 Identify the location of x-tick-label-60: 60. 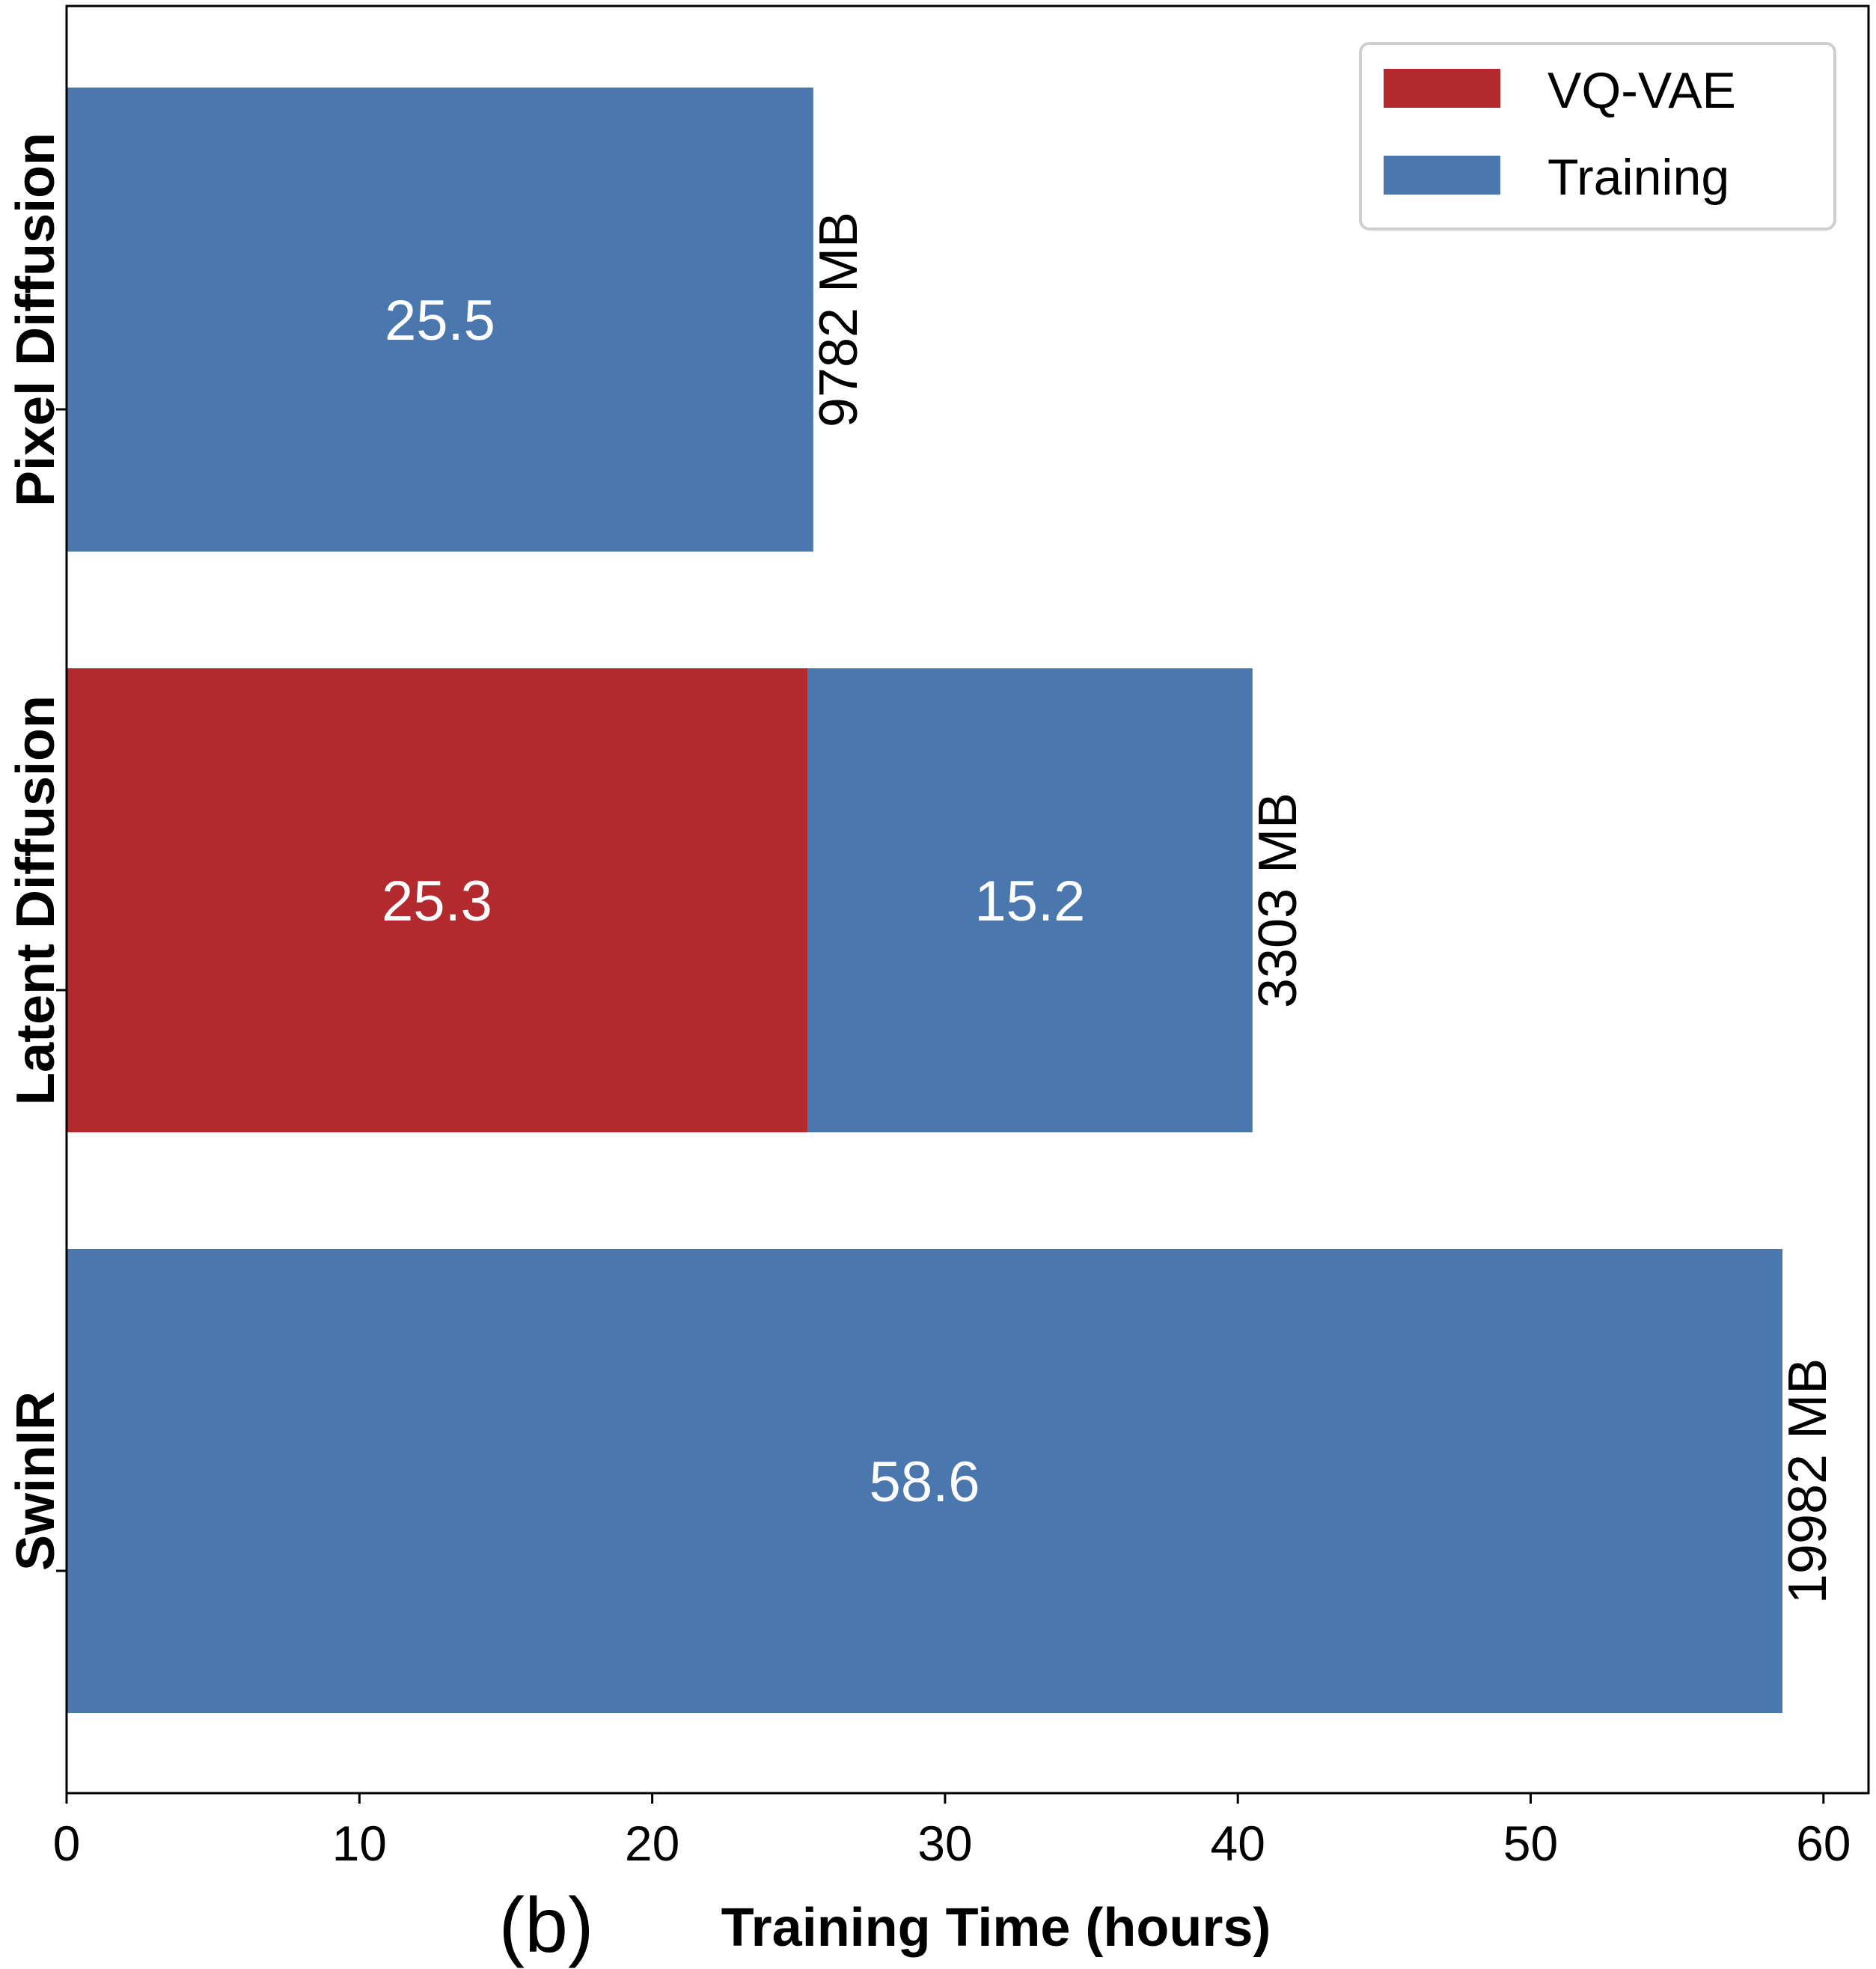
(1824, 1843).